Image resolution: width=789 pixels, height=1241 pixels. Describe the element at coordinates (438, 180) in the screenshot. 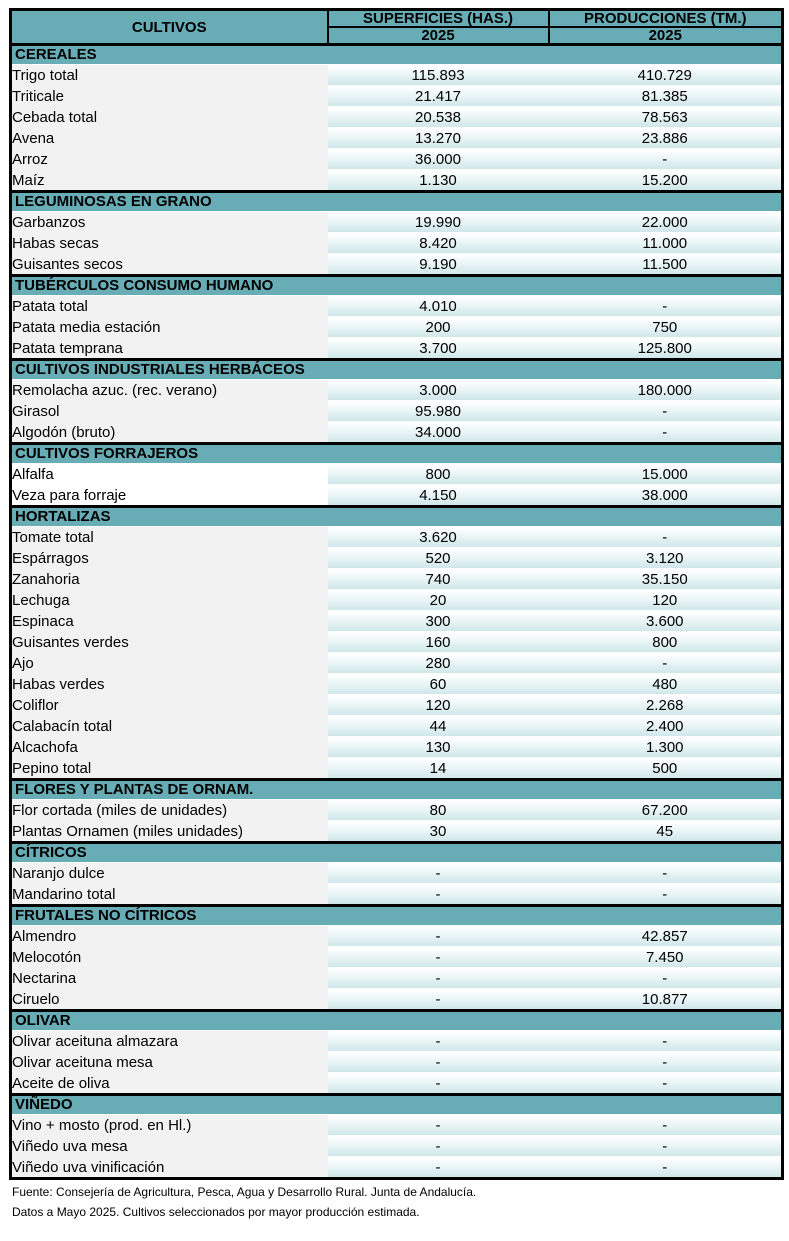

I see `area-value: 1.130` at that location.